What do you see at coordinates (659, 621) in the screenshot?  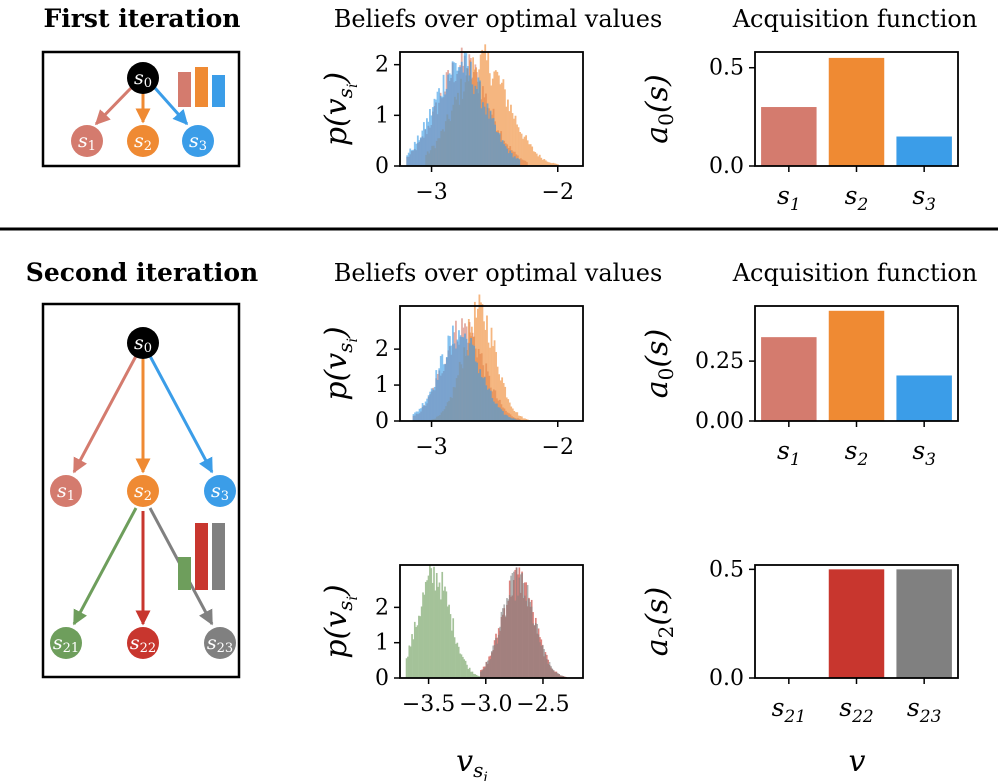 I see `svg-text: a2(s)` at bounding box center [659, 621].